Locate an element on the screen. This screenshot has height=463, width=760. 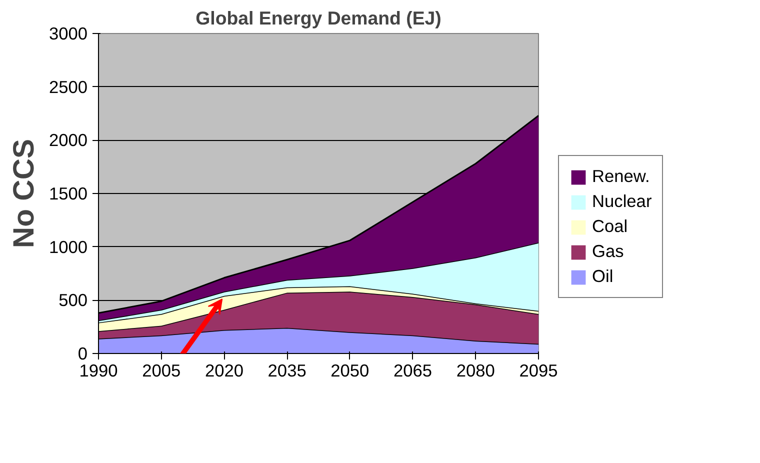
y-tick-label: 1500 is located at coordinates (68, 194).